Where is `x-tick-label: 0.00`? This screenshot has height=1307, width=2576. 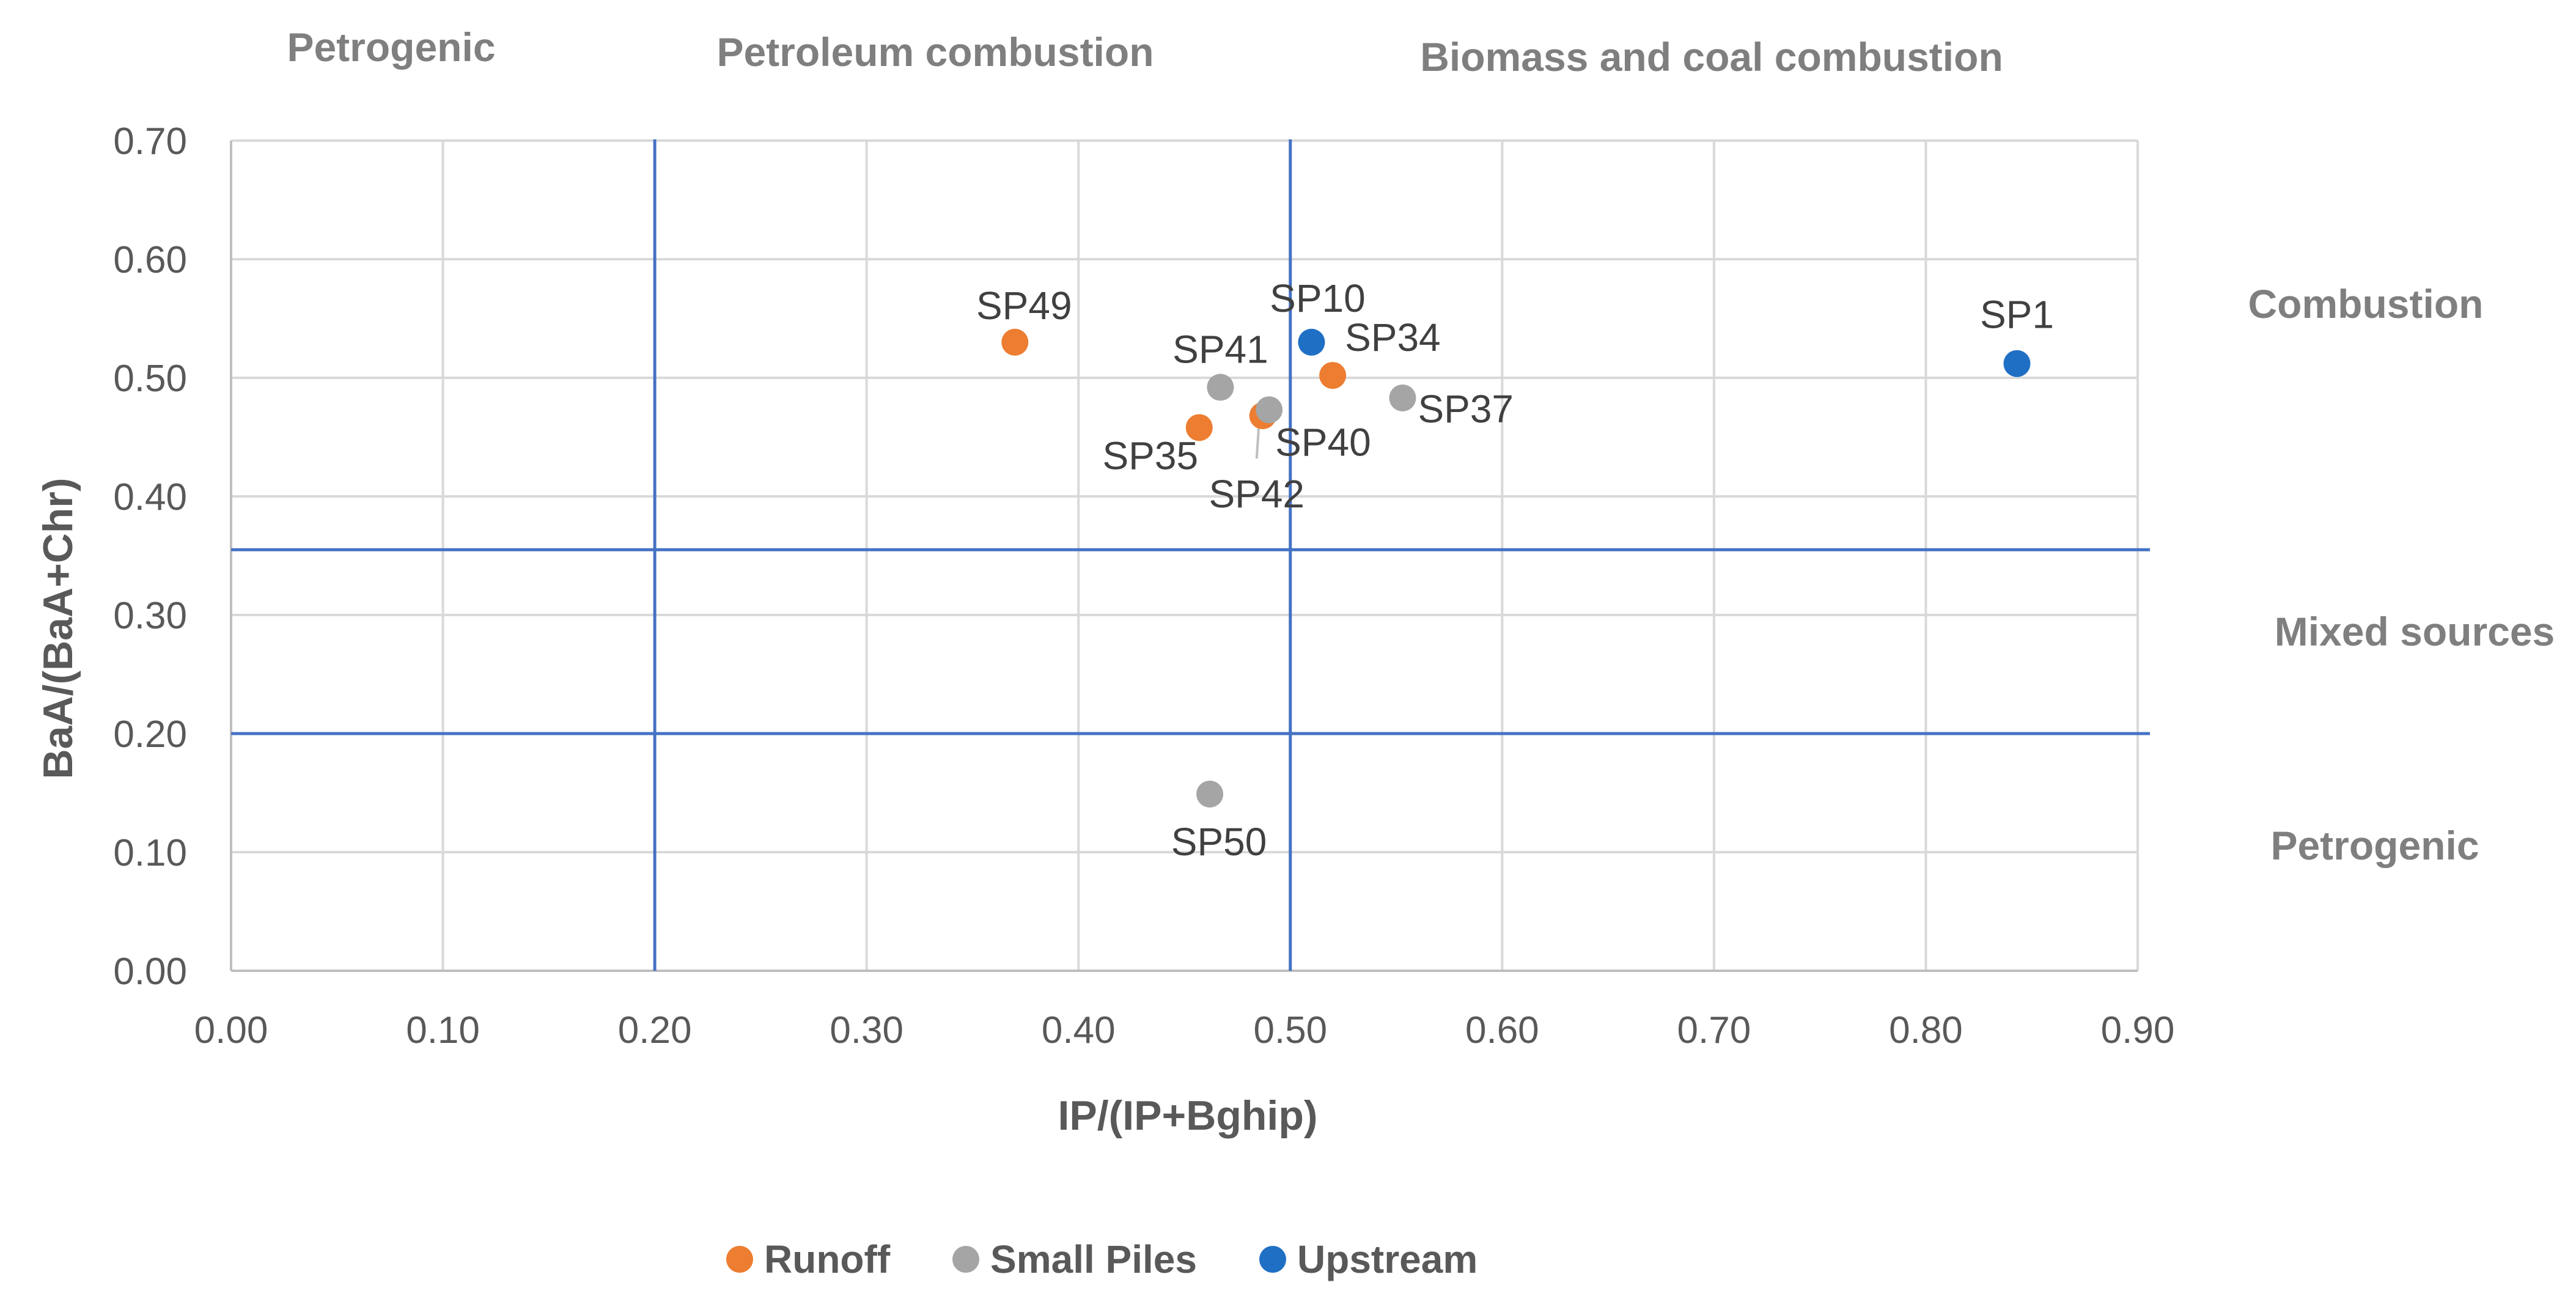
x-tick-label: 0.00 is located at coordinates (231, 1030).